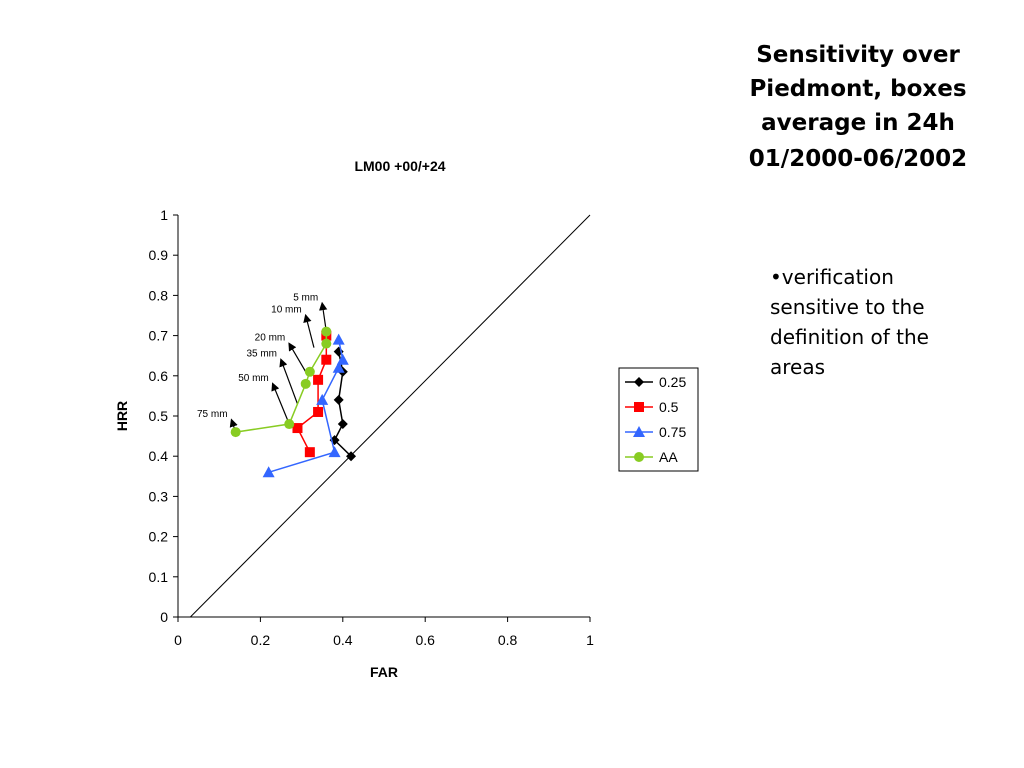 Image resolution: width=1024 pixels, height=768 pixels. Describe the element at coordinates (159, 295) in the screenshot. I see `y-tick-label: 0.8` at that location.